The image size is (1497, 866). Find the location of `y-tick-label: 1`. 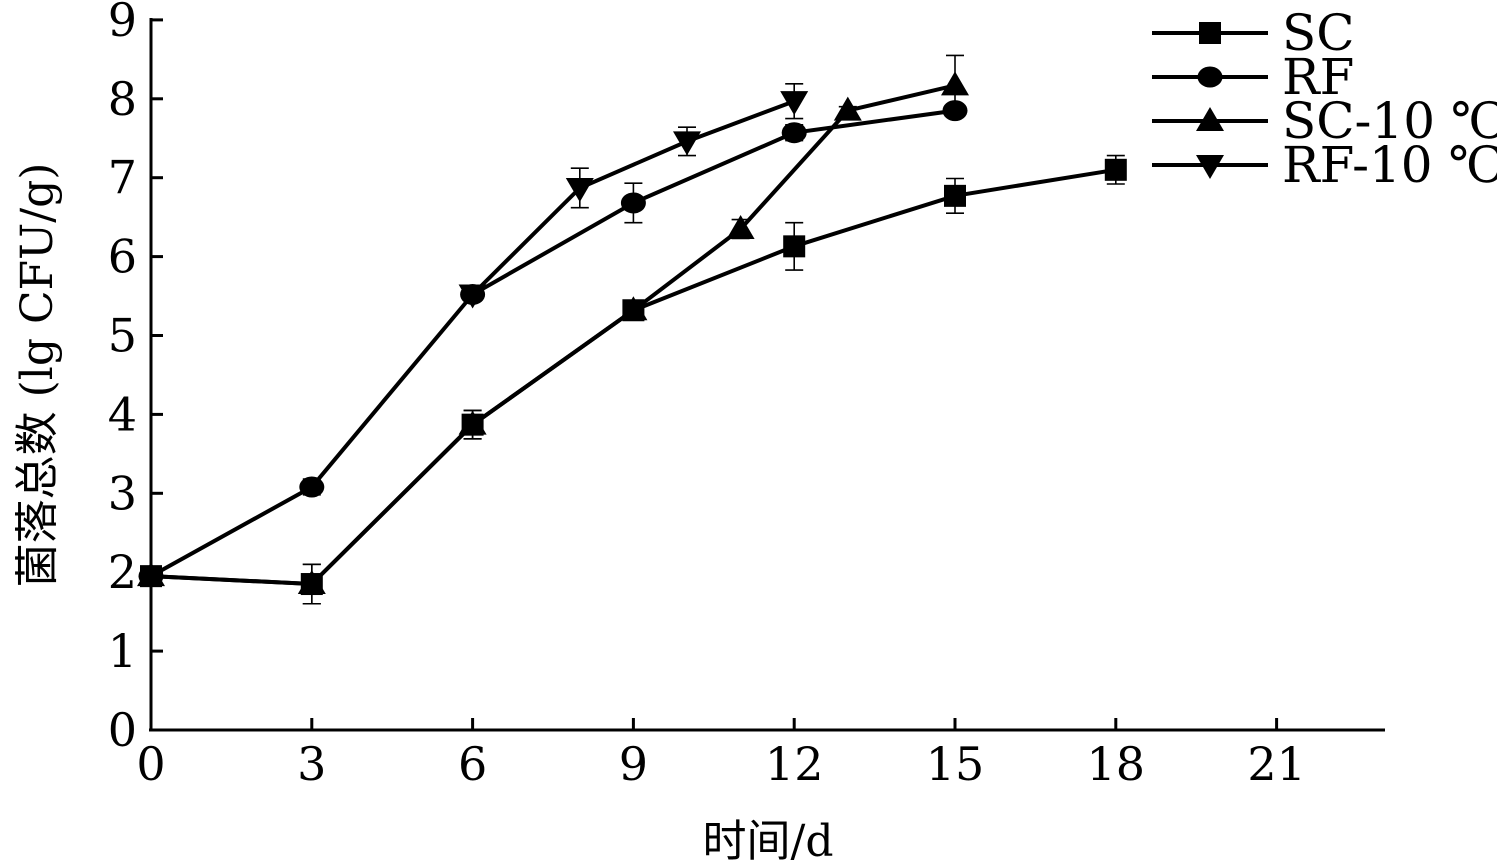

y-tick-label: 1 is located at coordinates (122, 651).